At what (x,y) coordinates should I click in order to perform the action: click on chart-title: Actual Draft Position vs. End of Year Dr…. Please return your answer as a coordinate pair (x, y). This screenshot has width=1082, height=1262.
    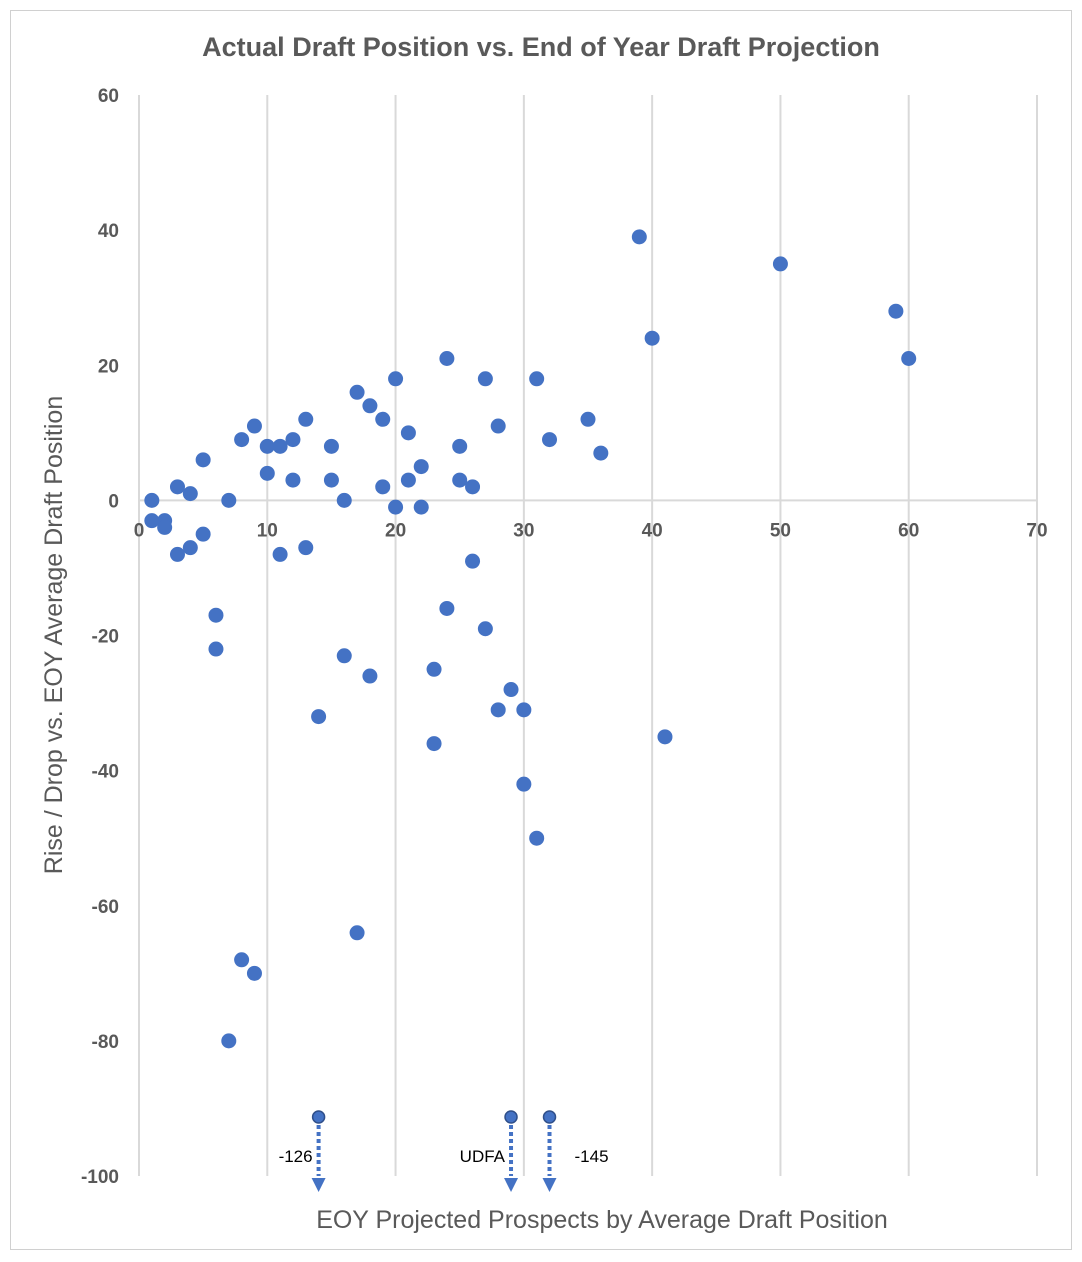
    Looking at the image, I should click on (541, 47).